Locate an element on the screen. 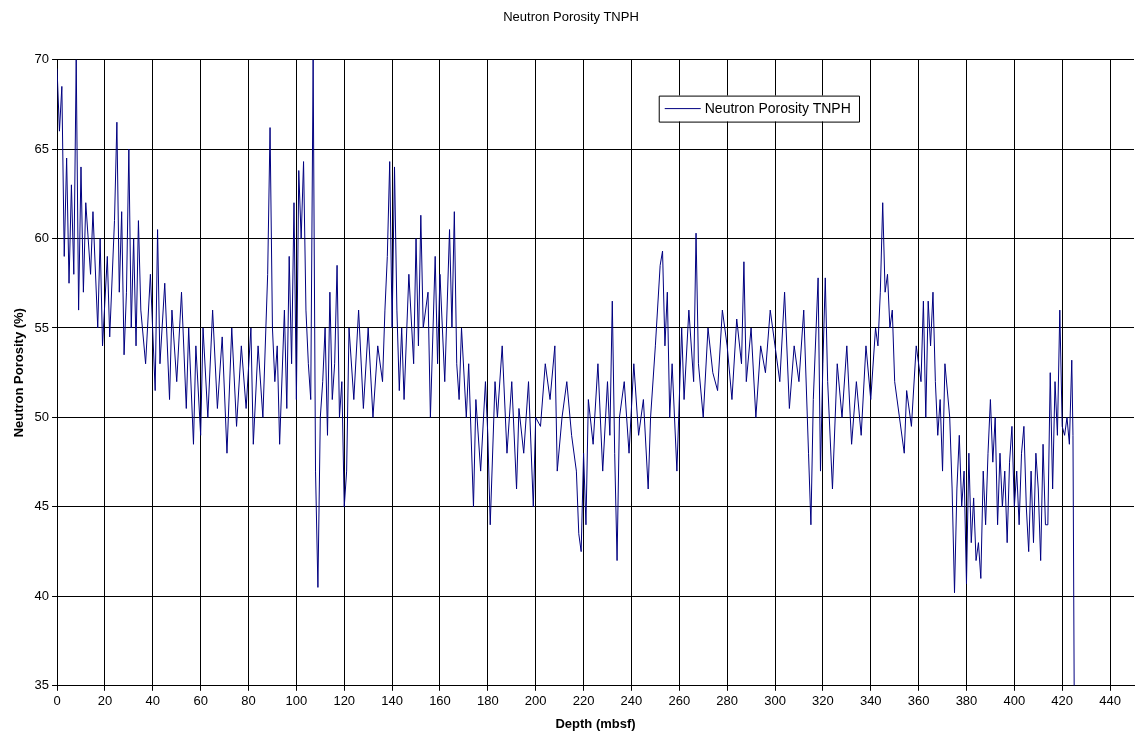  x-tick-label: 120 is located at coordinates (344, 701).